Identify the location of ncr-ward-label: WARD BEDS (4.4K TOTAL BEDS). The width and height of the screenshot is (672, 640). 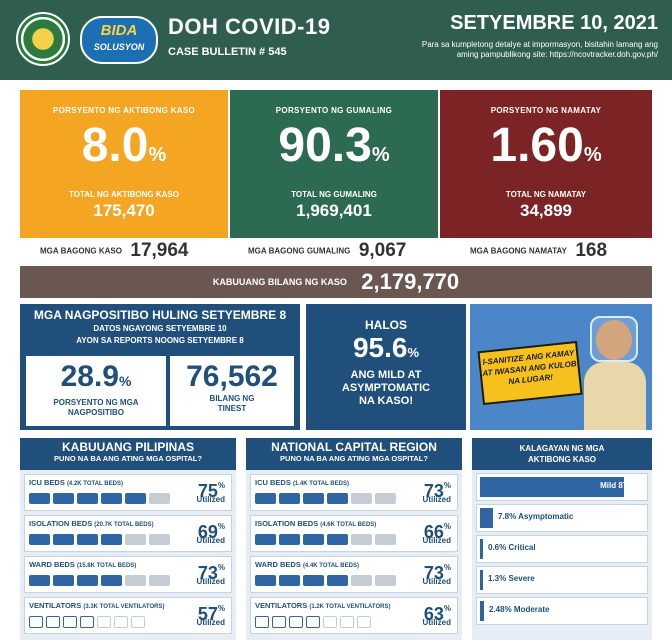
(307, 564).